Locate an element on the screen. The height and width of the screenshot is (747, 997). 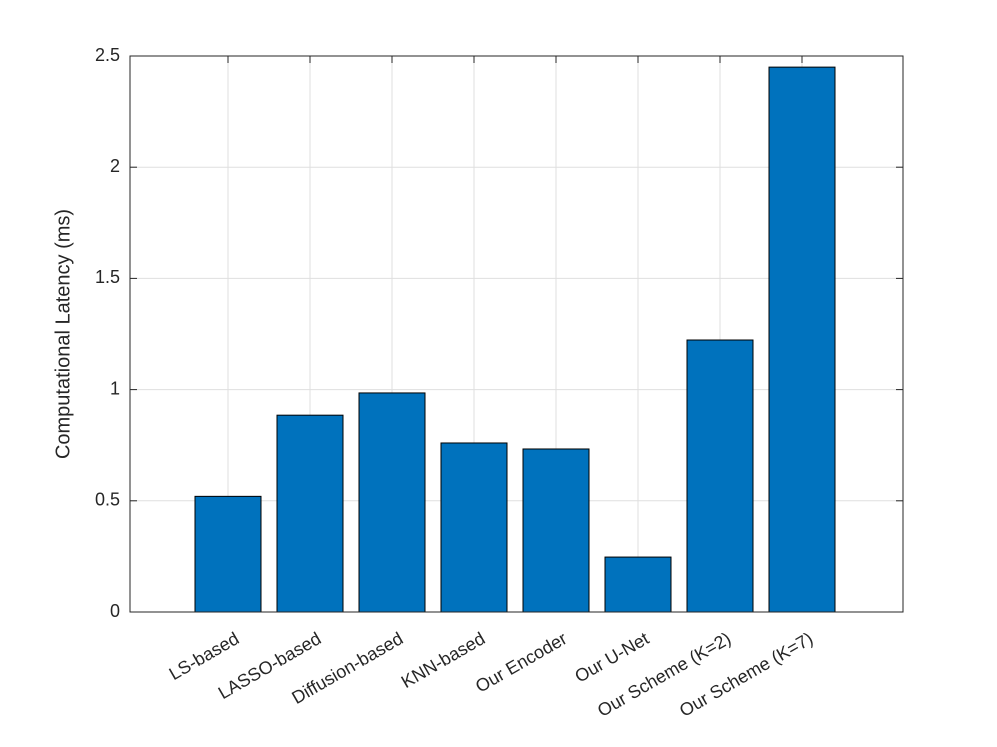
y-tick-label: 2.5 is located at coordinates (107, 55).